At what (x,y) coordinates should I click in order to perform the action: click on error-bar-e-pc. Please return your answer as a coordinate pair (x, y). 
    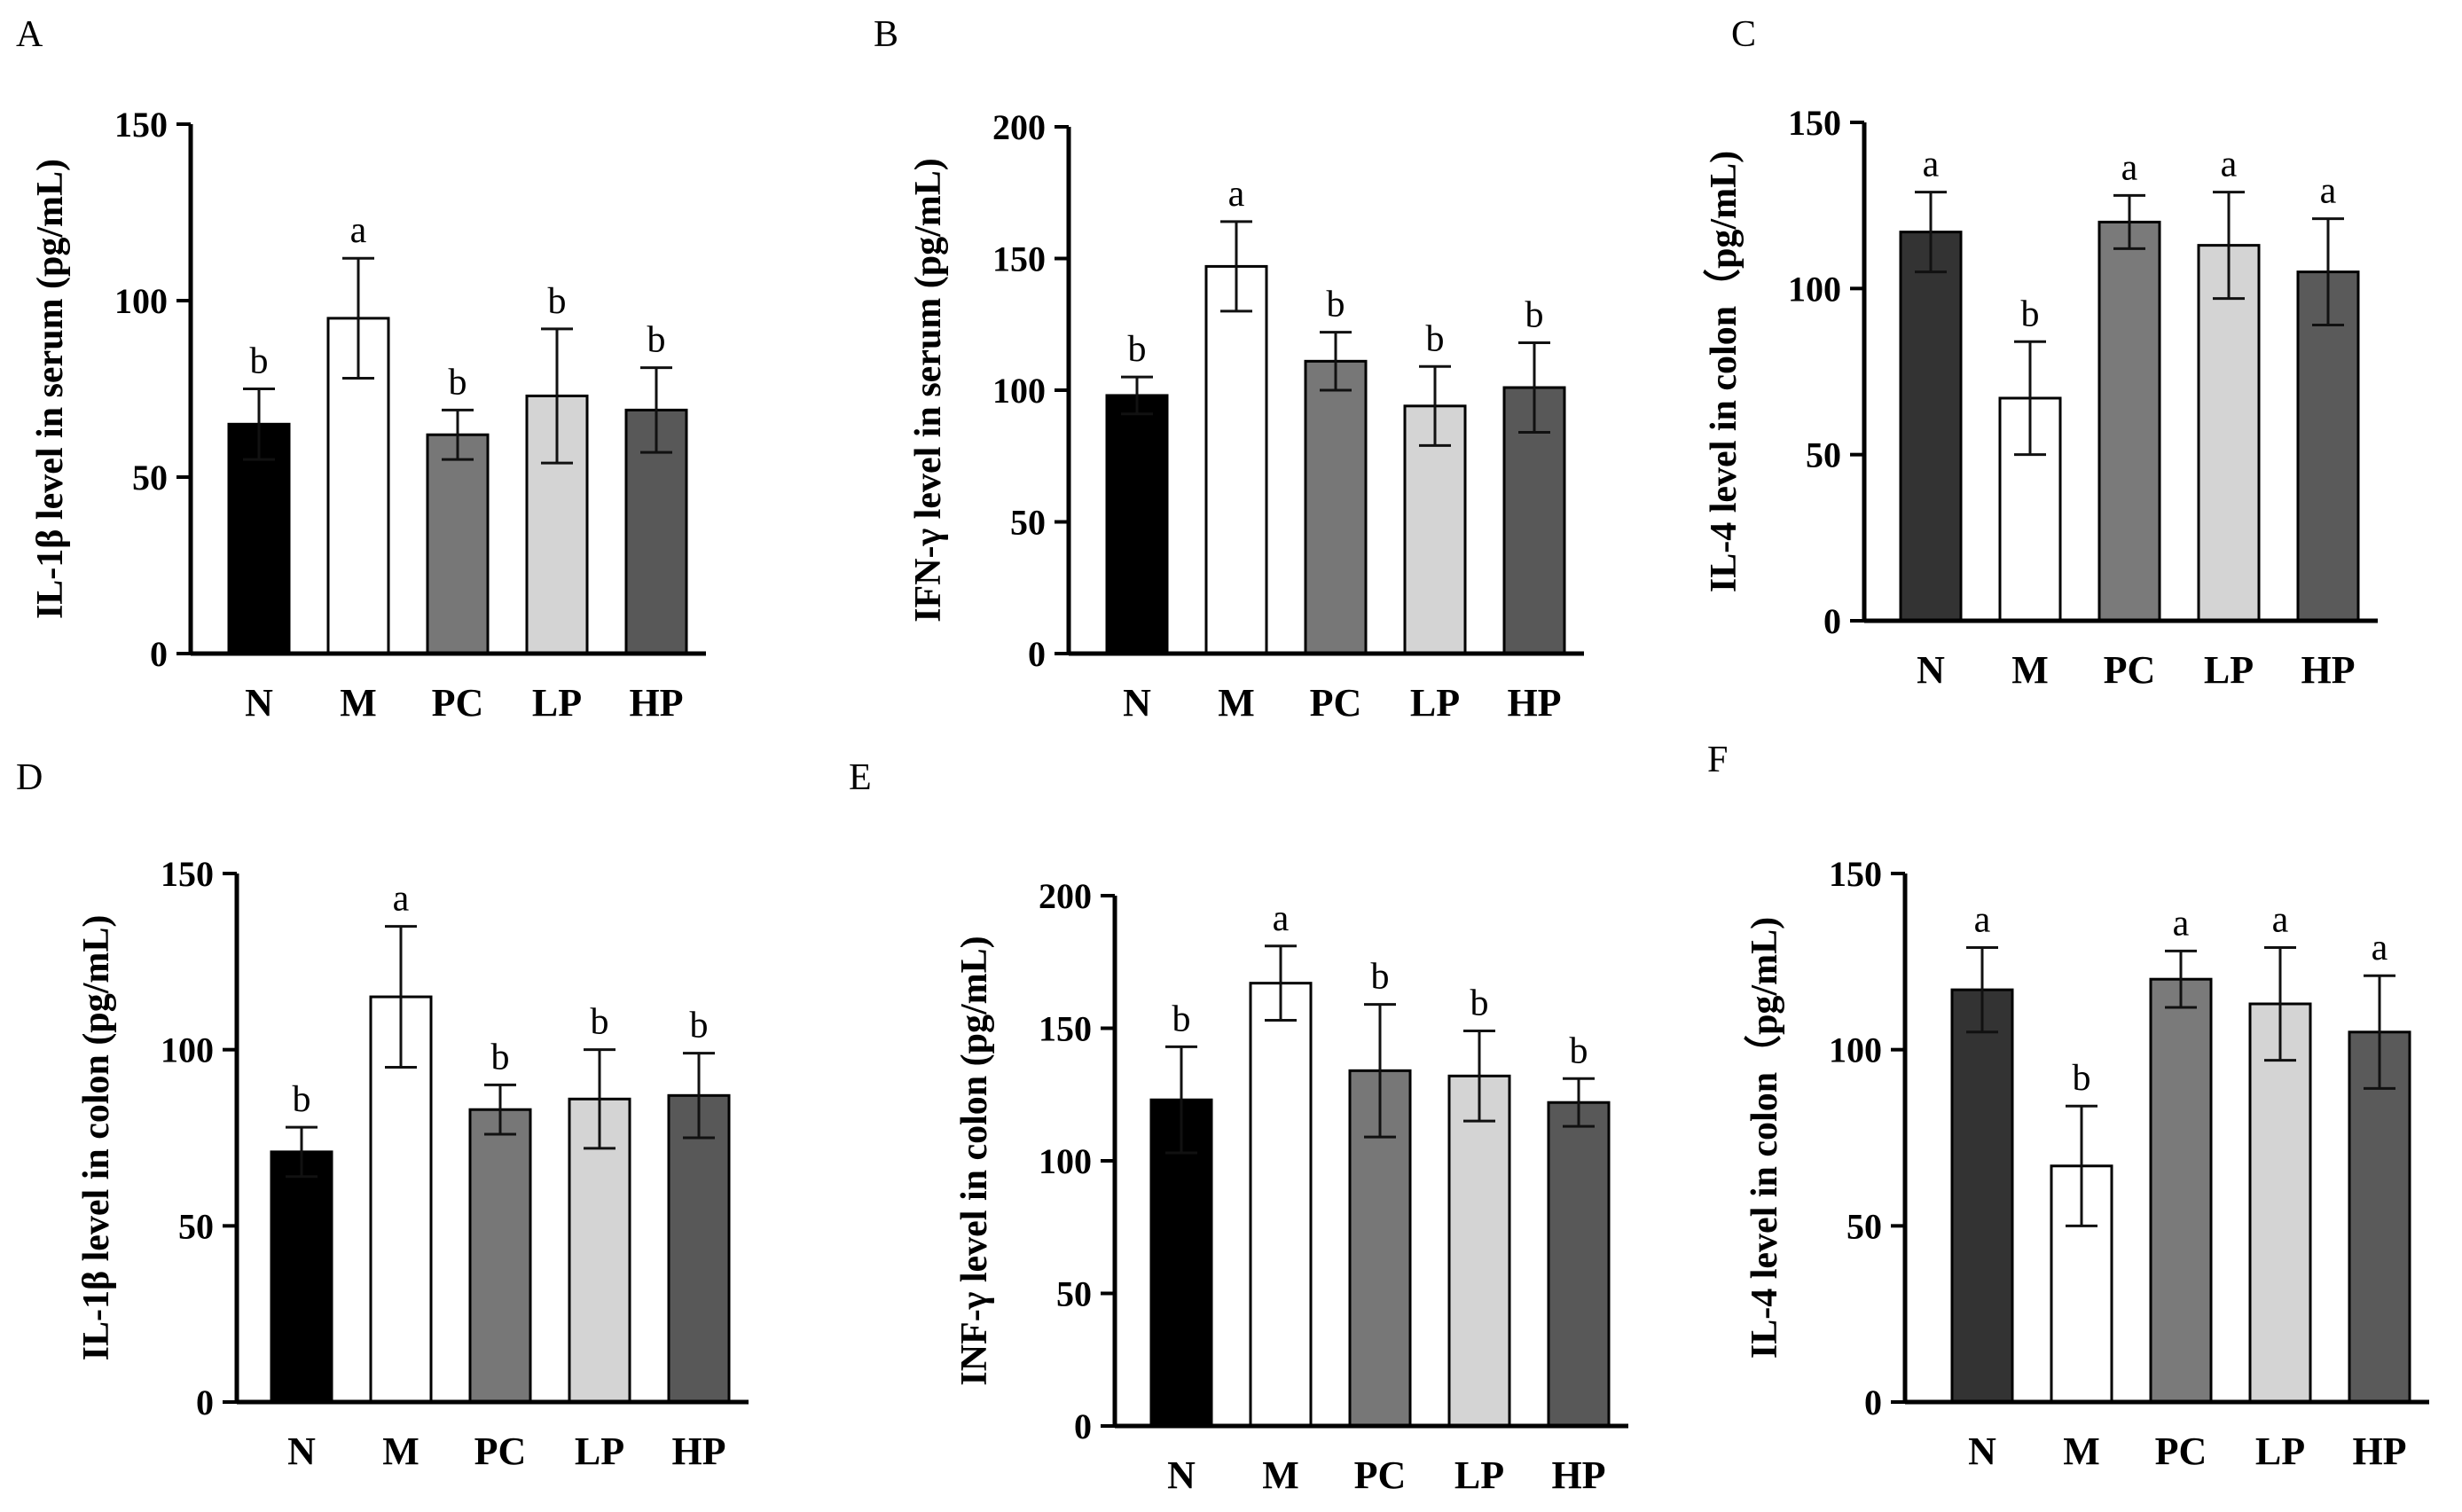
    Looking at the image, I should click on (1380, 1071).